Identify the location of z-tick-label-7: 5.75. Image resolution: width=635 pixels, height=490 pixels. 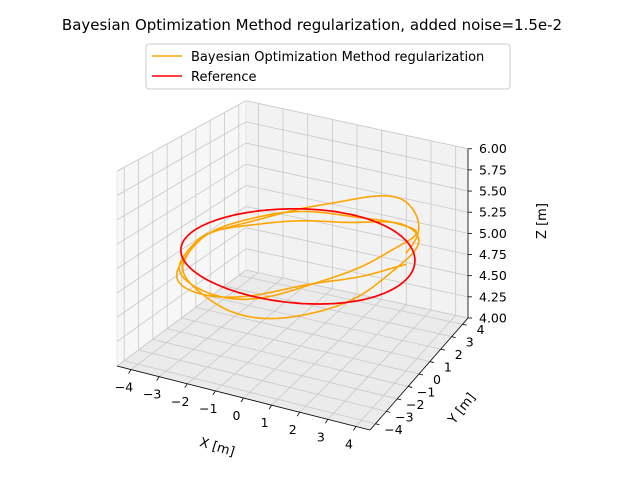
(493, 169).